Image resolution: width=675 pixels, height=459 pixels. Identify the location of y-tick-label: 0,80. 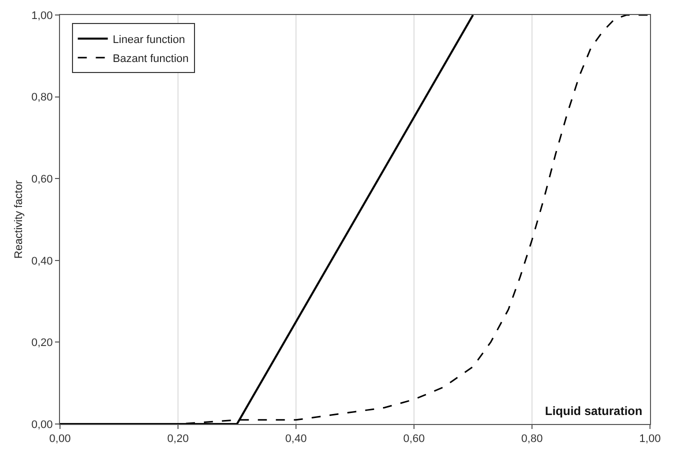
(42, 98).